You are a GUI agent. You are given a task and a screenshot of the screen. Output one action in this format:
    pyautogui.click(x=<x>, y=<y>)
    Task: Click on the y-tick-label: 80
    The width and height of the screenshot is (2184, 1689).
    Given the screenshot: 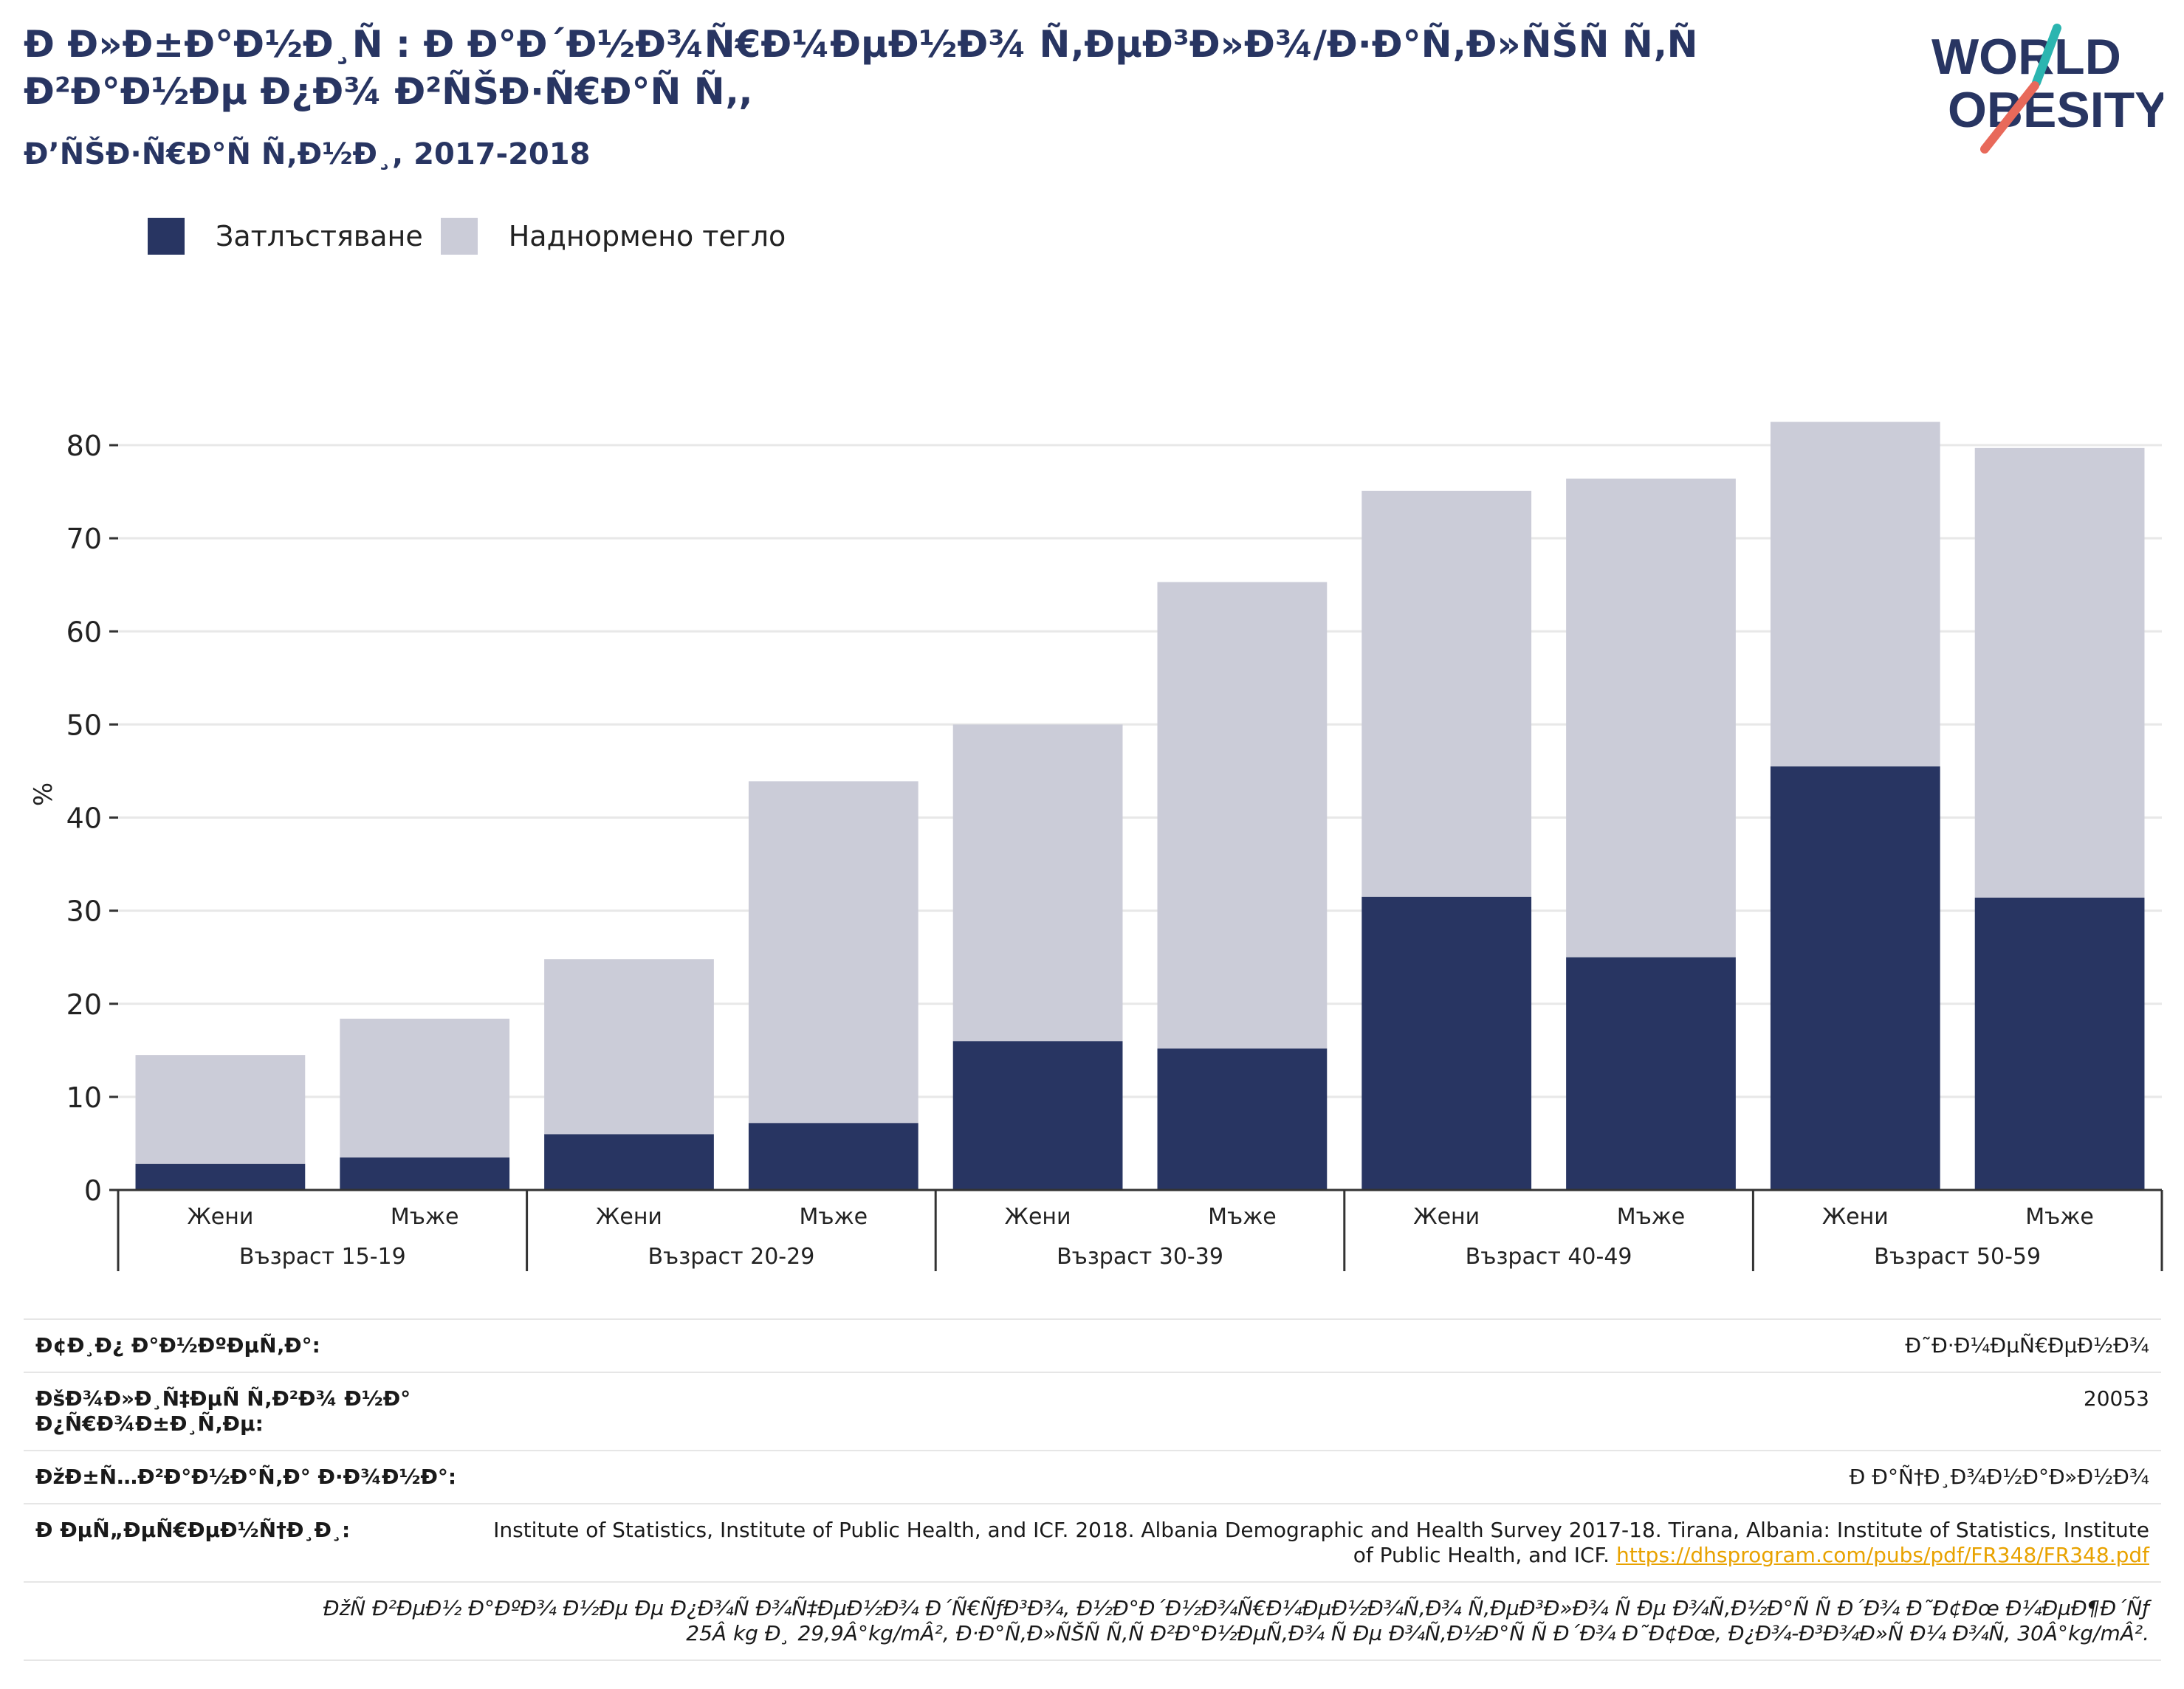 What is the action you would take?
    pyautogui.click(x=84, y=446)
    